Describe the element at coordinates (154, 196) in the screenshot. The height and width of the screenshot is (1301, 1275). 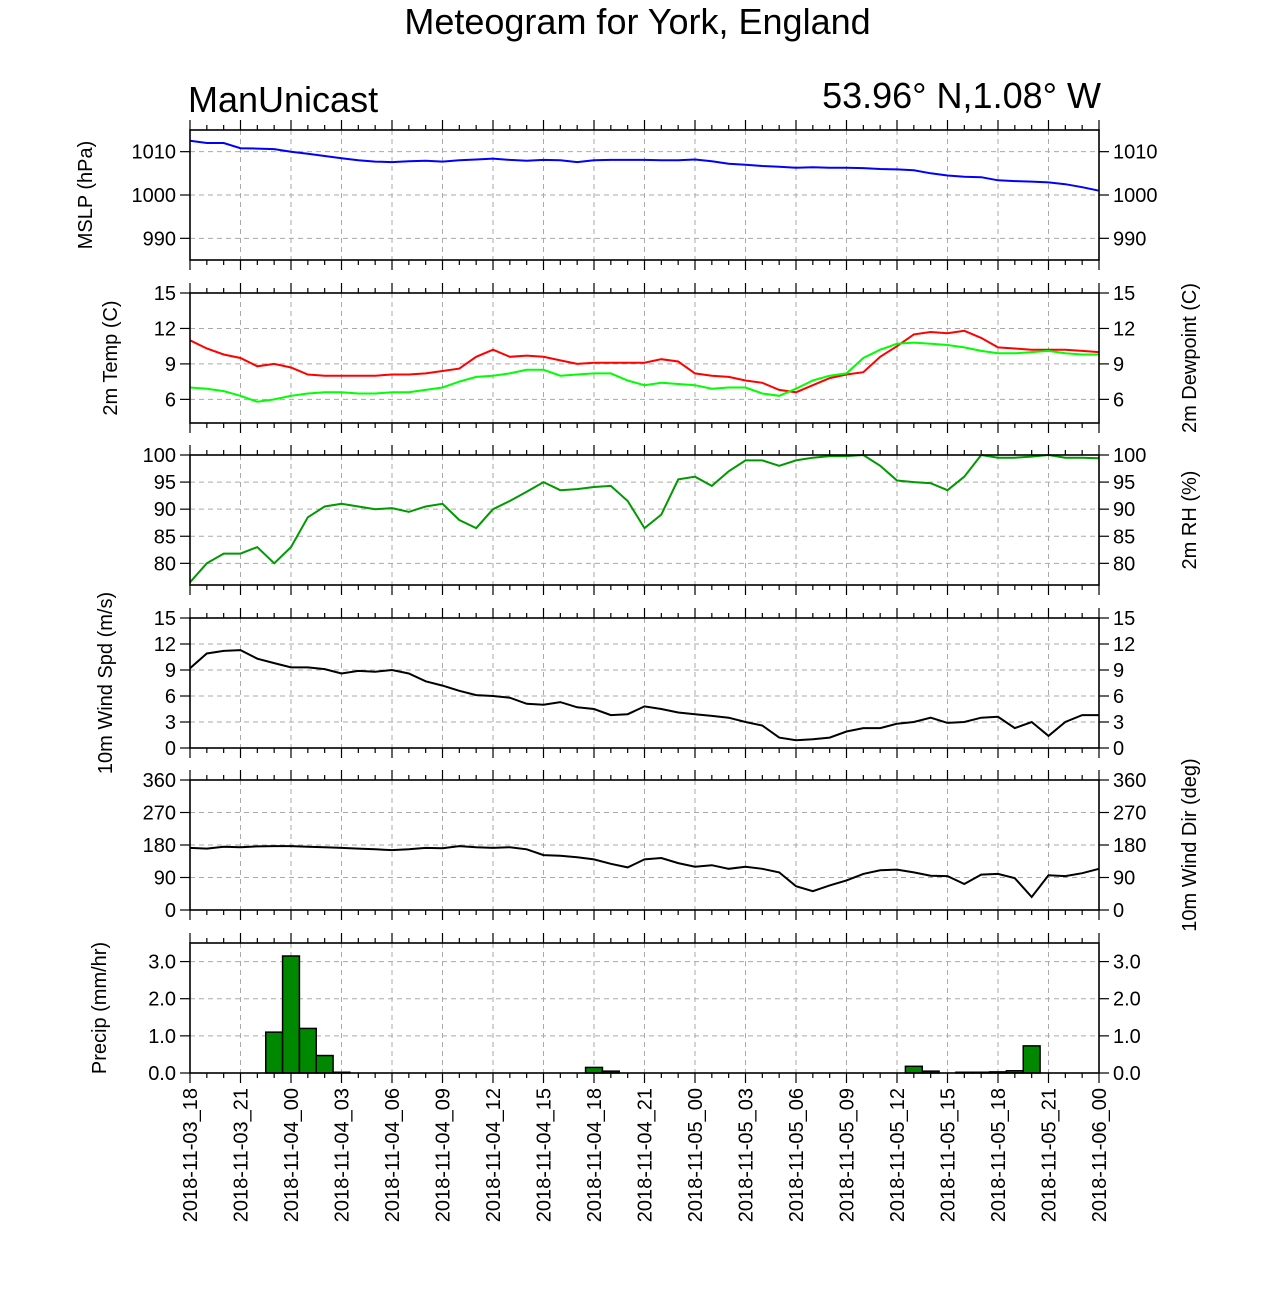
I see `y-tick-label: 1000` at that location.